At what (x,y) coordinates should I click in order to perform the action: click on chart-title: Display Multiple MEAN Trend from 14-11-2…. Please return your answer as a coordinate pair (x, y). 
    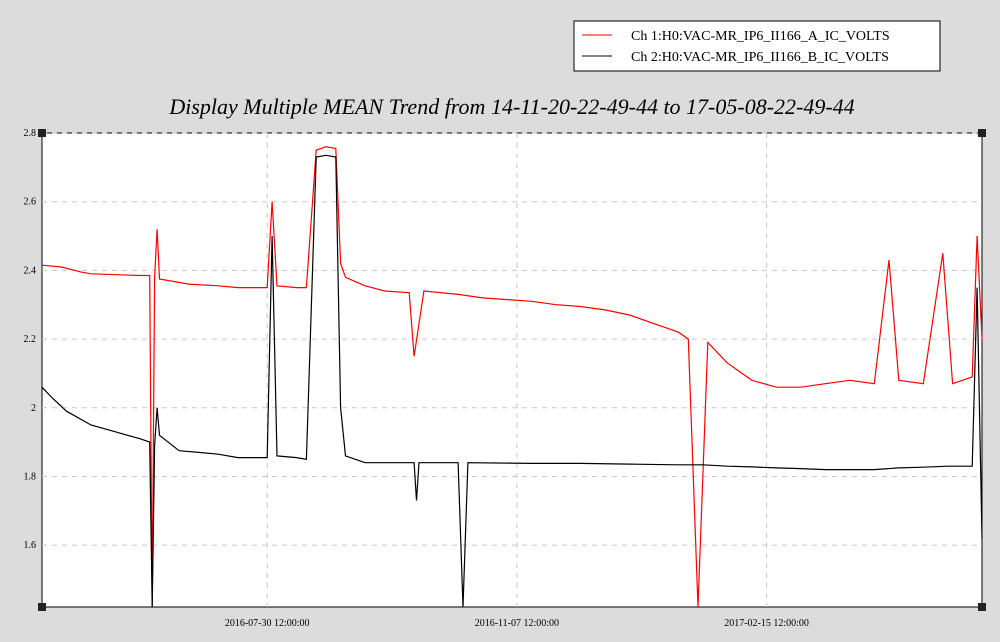
    Looking at the image, I should click on (511, 106).